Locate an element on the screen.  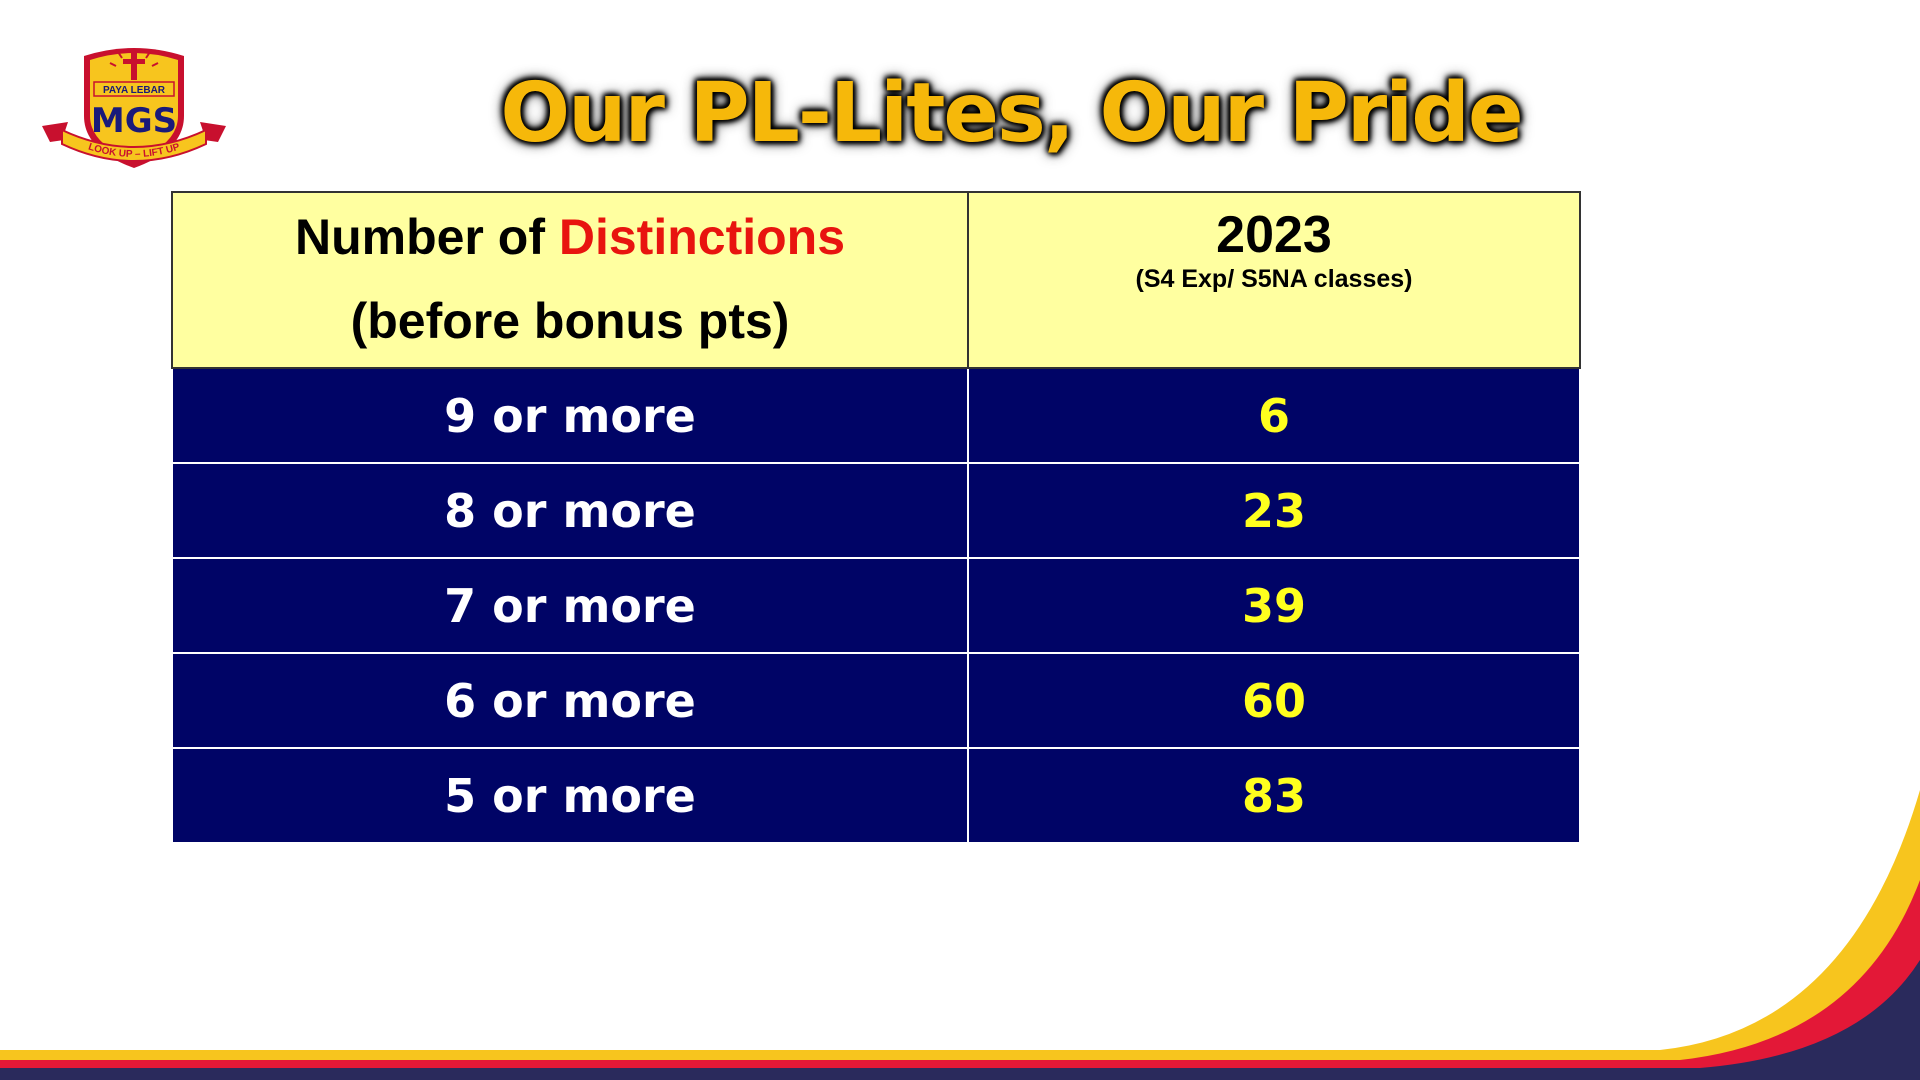
header-distinctions-highlight: Distinctions is located at coordinates (702, 237).